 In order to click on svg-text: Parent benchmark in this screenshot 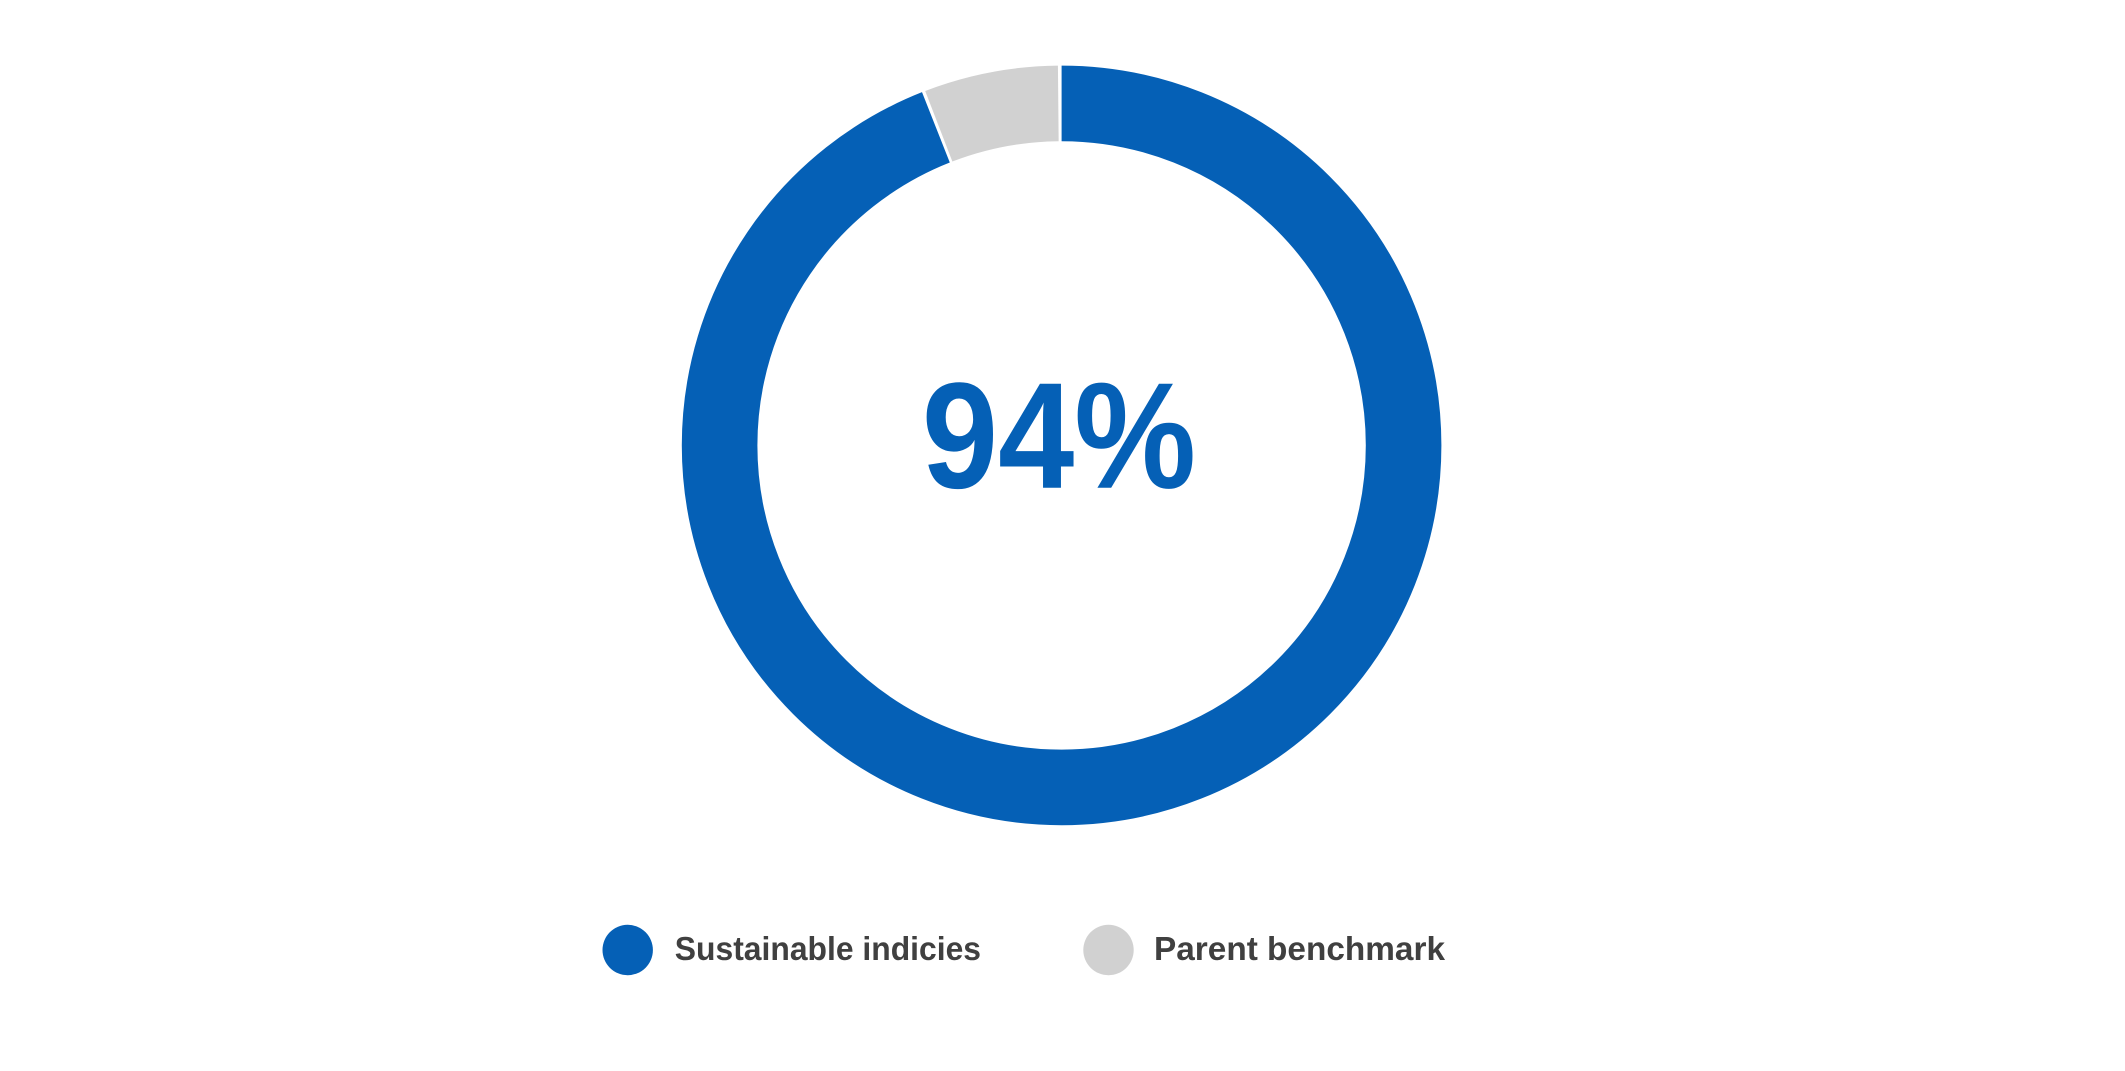, I will do `click(1299, 949)`.